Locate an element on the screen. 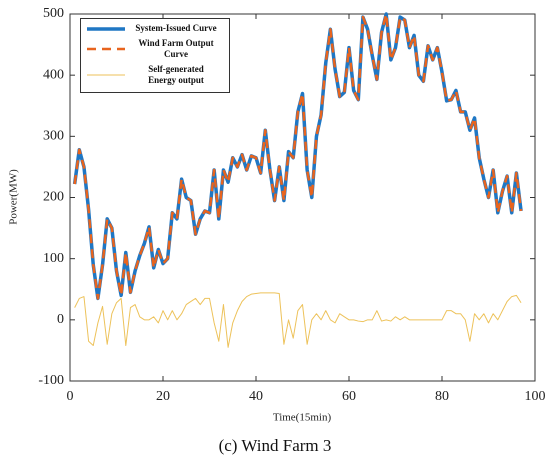  legend-item: Wind Farm Output Curve is located at coordinates (155, 49).